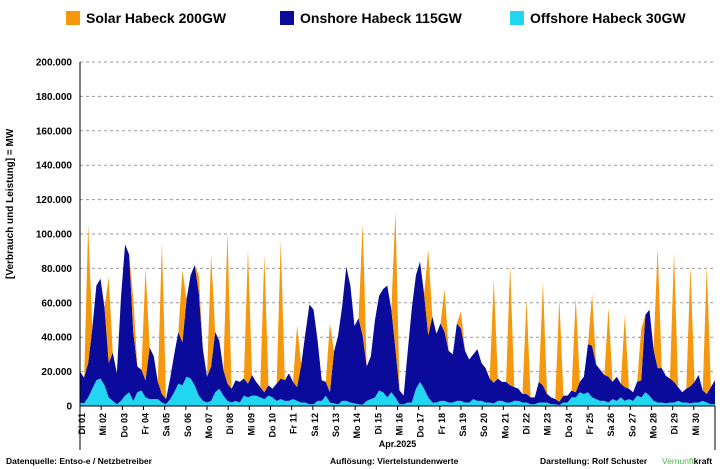 Image resolution: width=722 pixels, height=469 pixels. Describe the element at coordinates (294, 423) in the screenshot. I see `x-tick-label: Fr 11` at that location.